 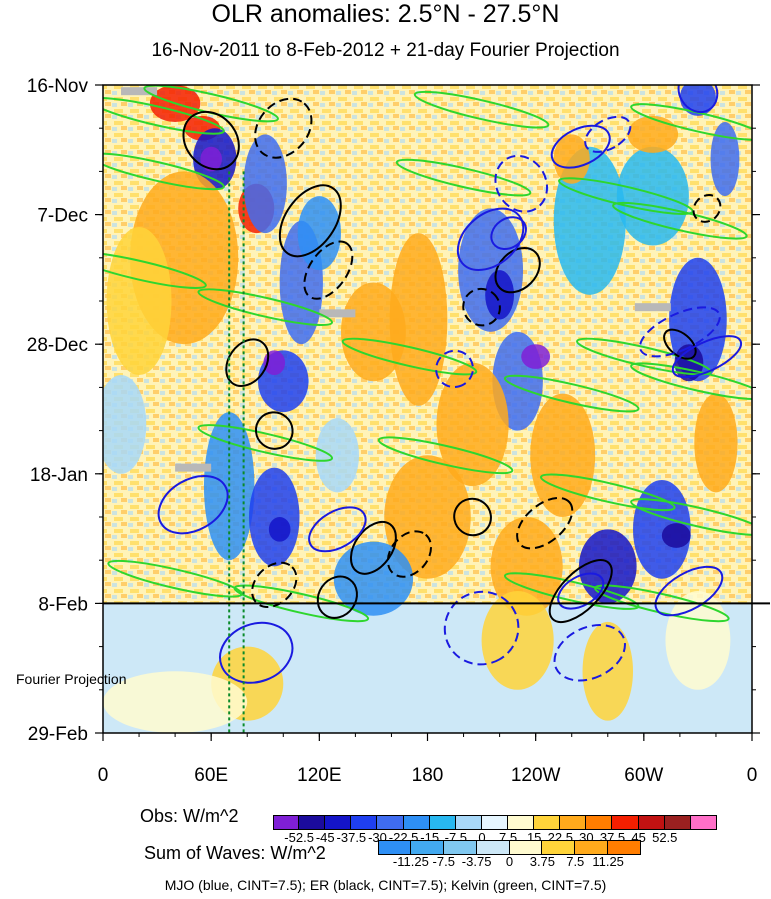 What do you see at coordinates (536, 775) in the screenshot?
I see `x-tick-label: 120W` at bounding box center [536, 775].